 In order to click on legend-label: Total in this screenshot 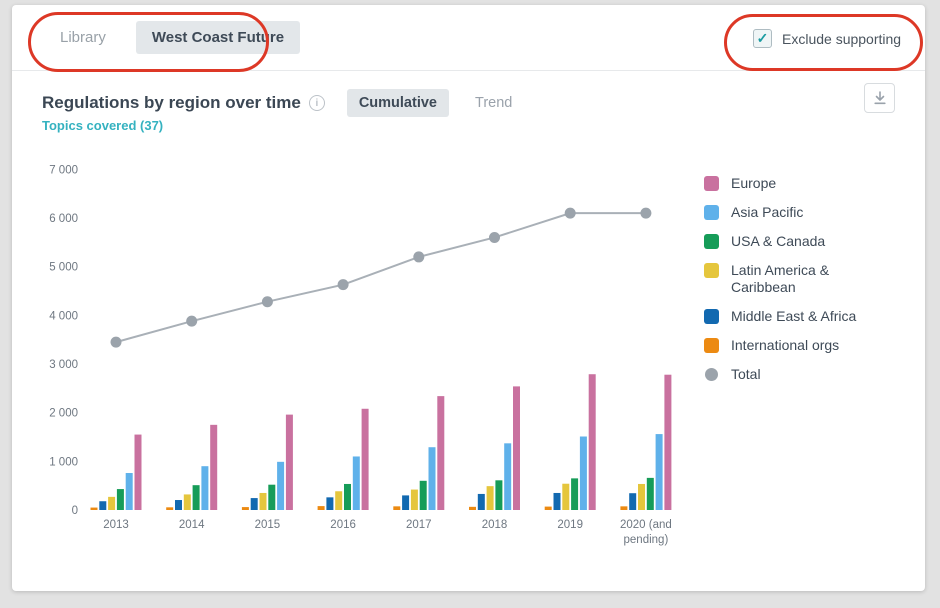, I will do `click(746, 374)`.